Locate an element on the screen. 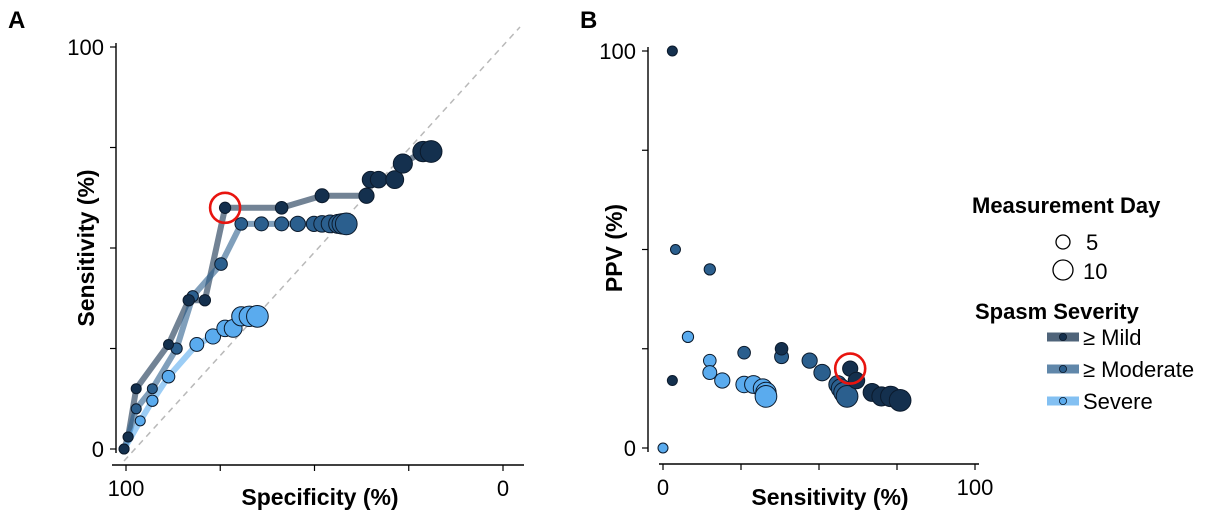  panel-b-x-tick-label: 100 is located at coordinates (975, 487).